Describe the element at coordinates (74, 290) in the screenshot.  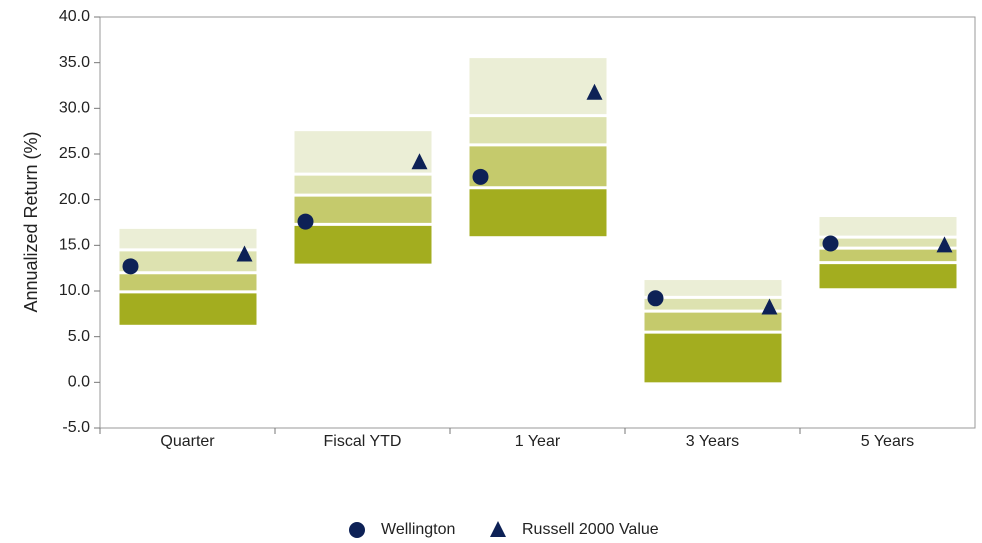
I see `y-tick-label: 10.0` at that location.